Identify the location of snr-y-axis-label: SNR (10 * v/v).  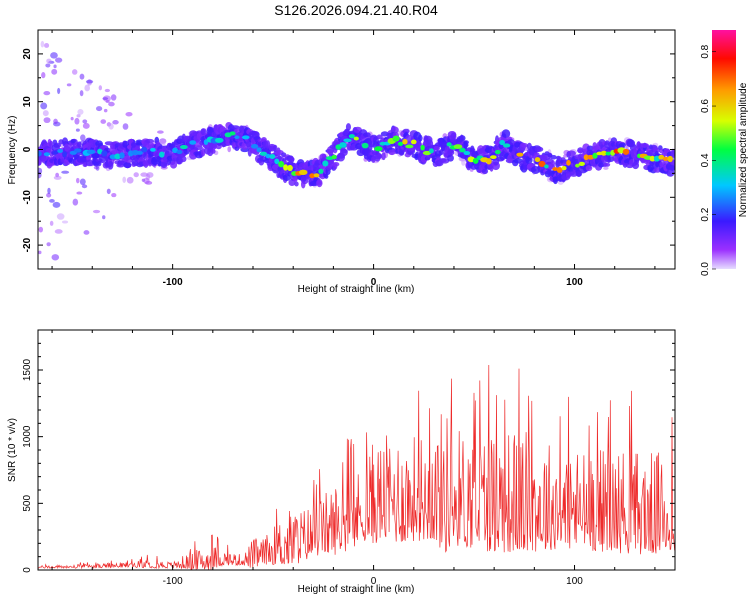
(12, 450).